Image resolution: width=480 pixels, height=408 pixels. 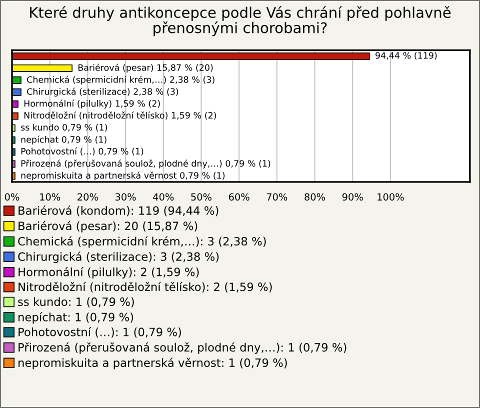 What do you see at coordinates (352, 197) in the screenshot?
I see `x-tick-label: 90%` at bounding box center [352, 197].